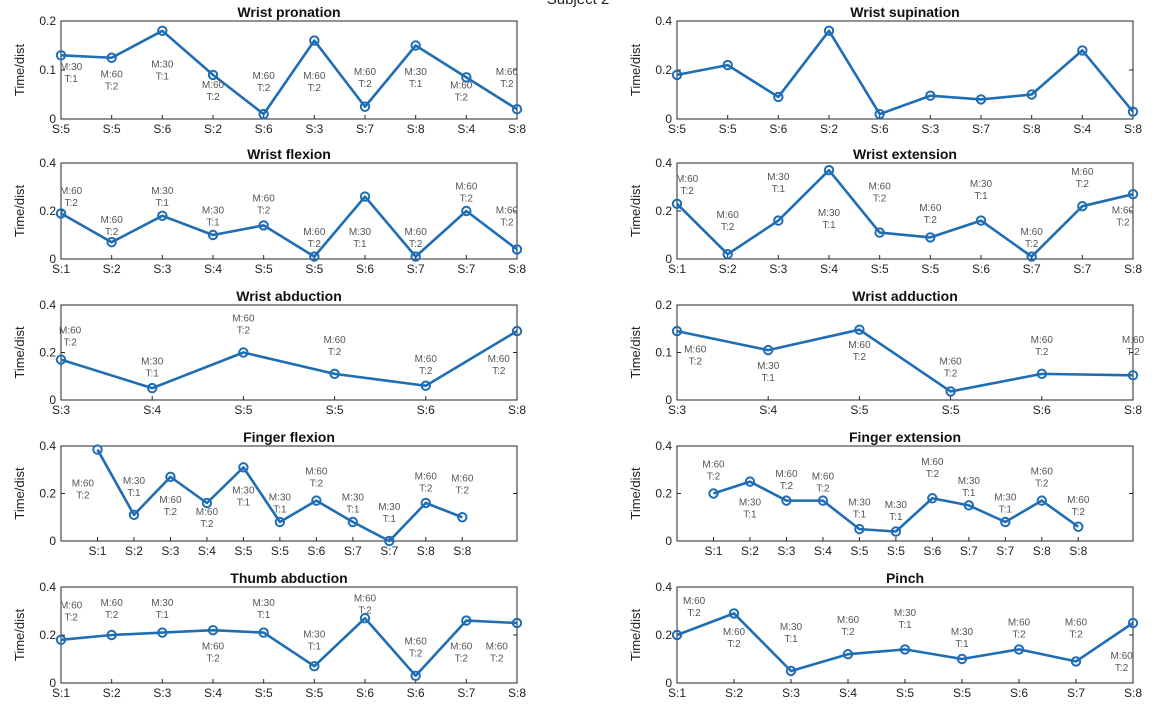 This screenshot has width=1156, height=708. Describe the element at coordinates (750, 551) in the screenshot. I see `x-tick-label: S:2` at that location.